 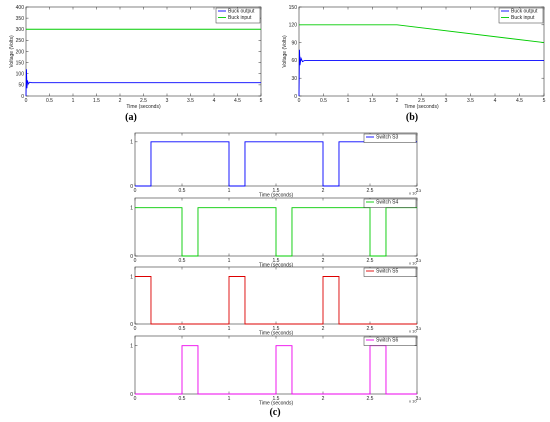 I want to click on y-tick-label-c4-0: 0, so click(x=131, y=395).